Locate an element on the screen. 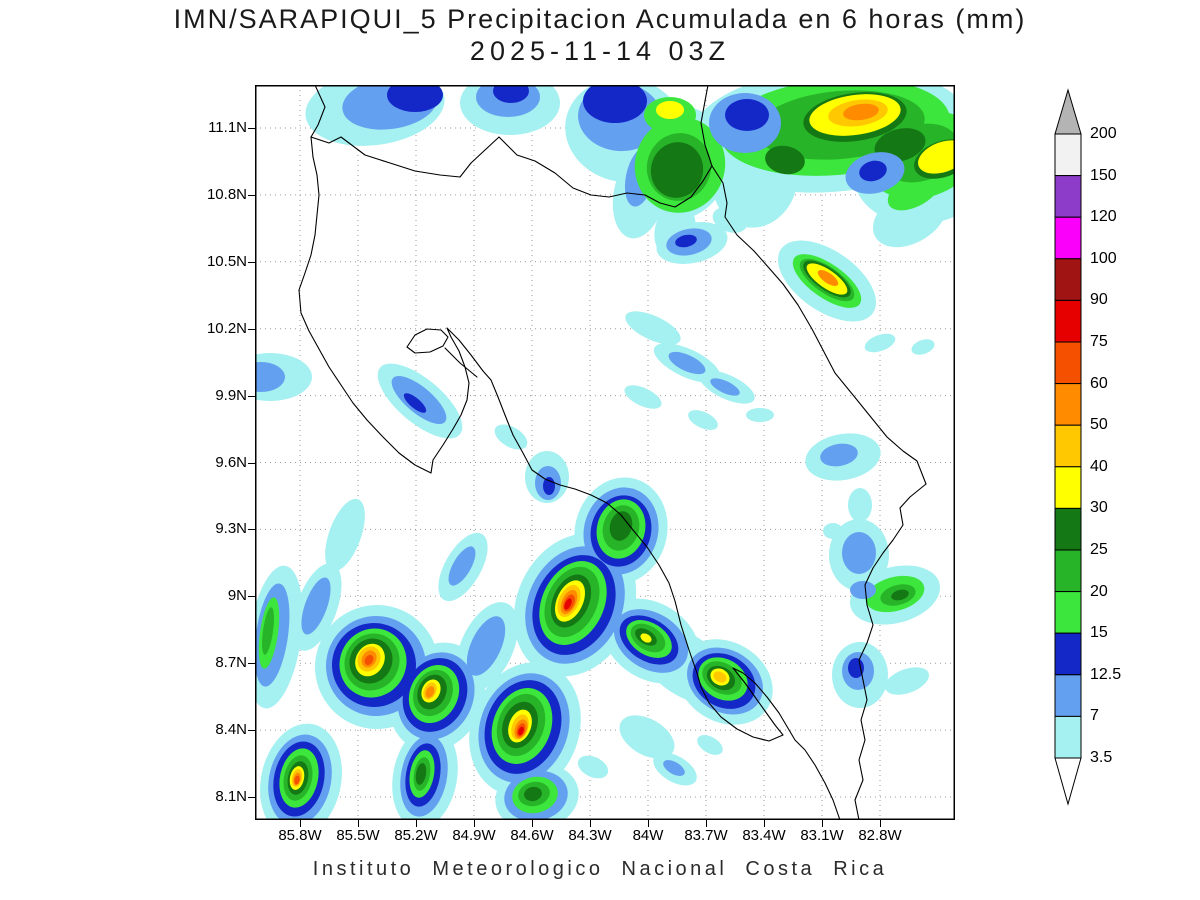  colorbar-level-label: 3.5 is located at coordinates (1101, 757).